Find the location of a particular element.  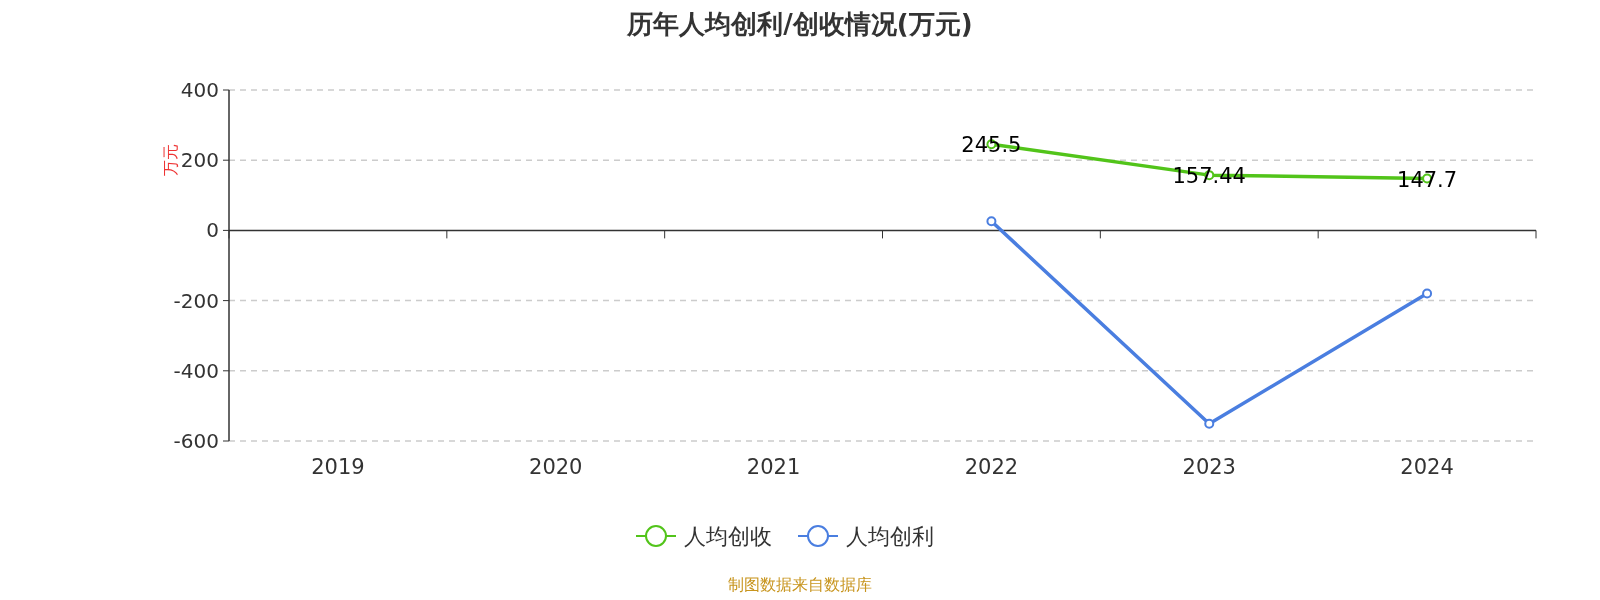

x-tick-label: 2020 is located at coordinates (556, 467).